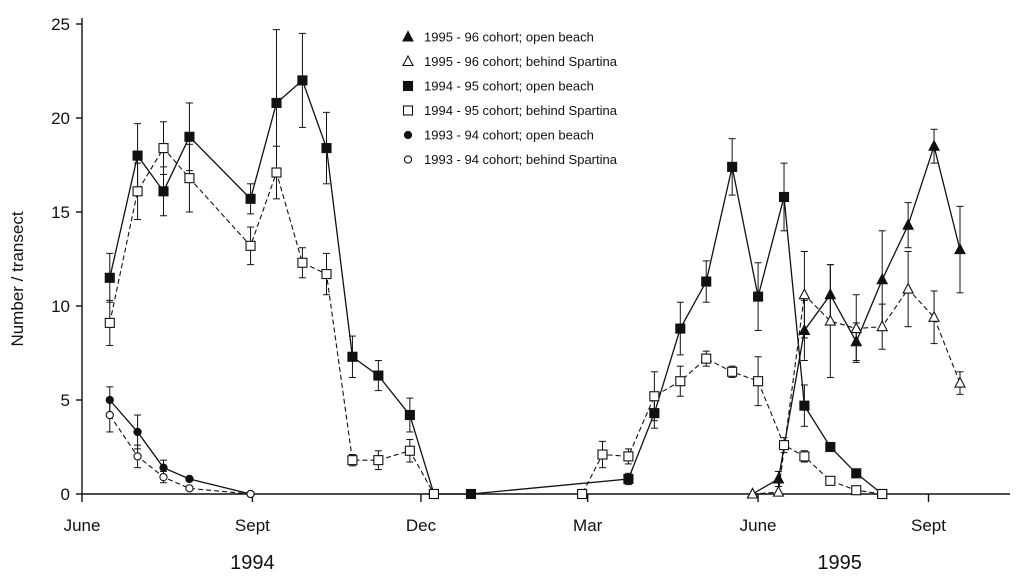 The image size is (1036, 576). What do you see at coordinates (60, 24) in the screenshot?
I see `y-tick-label: 25` at bounding box center [60, 24].